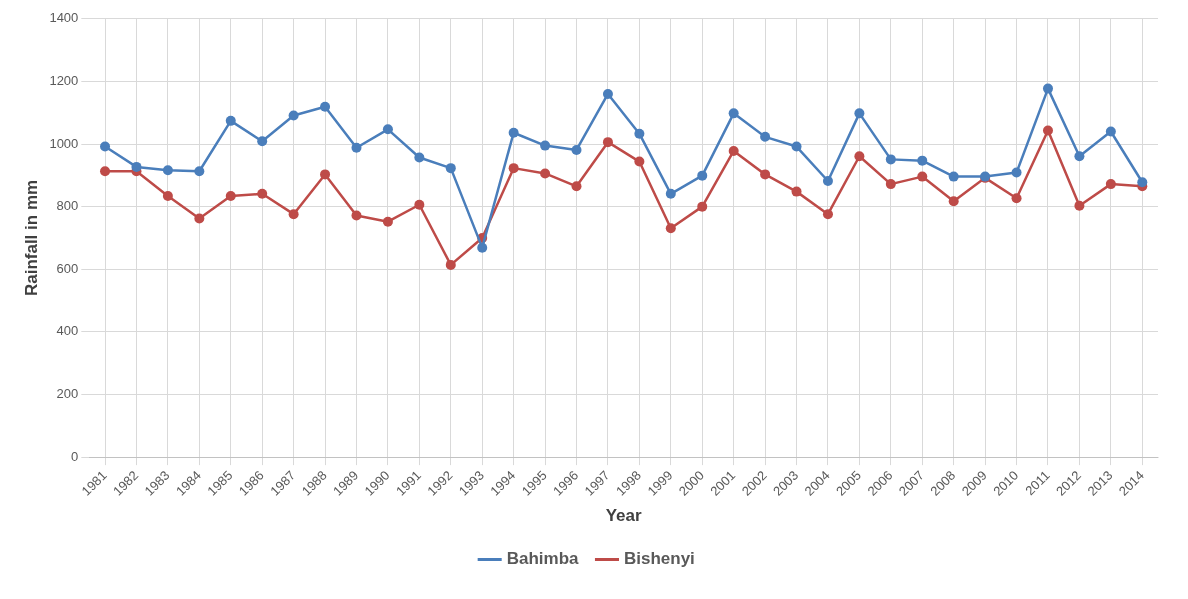 The height and width of the screenshot is (599, 1188). I want to click on y-tick-label: 200, so click(67, 394).